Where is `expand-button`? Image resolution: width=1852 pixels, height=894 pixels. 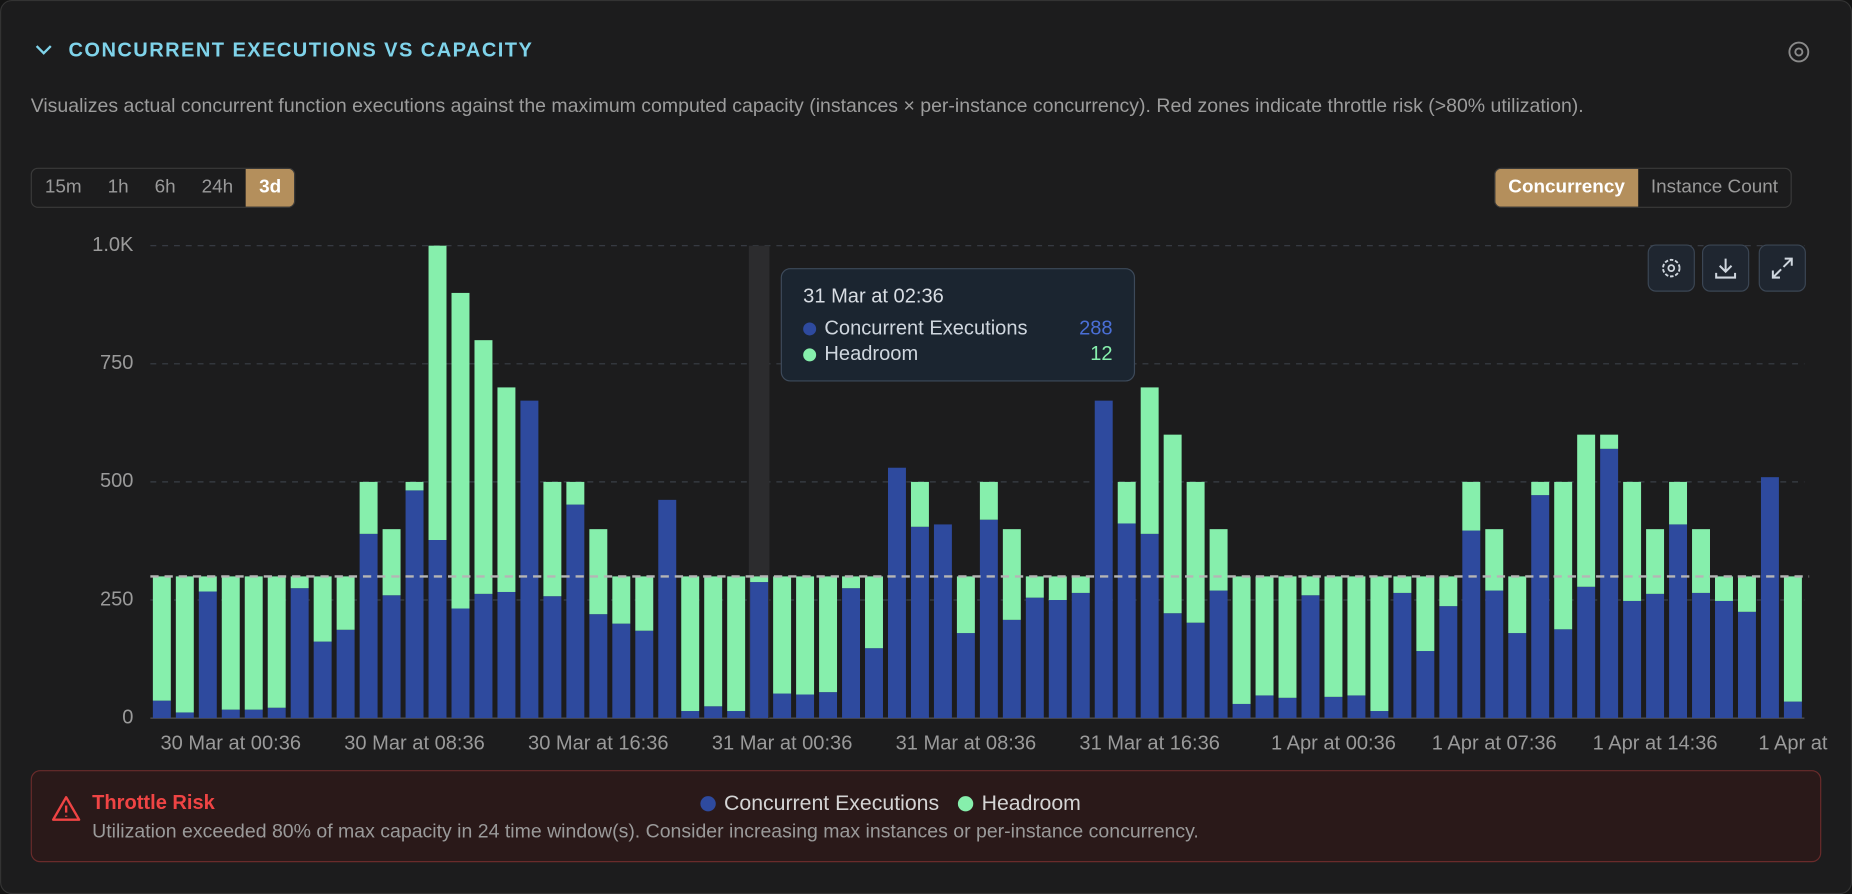 expand-button is located at coordinates (1782, 268).